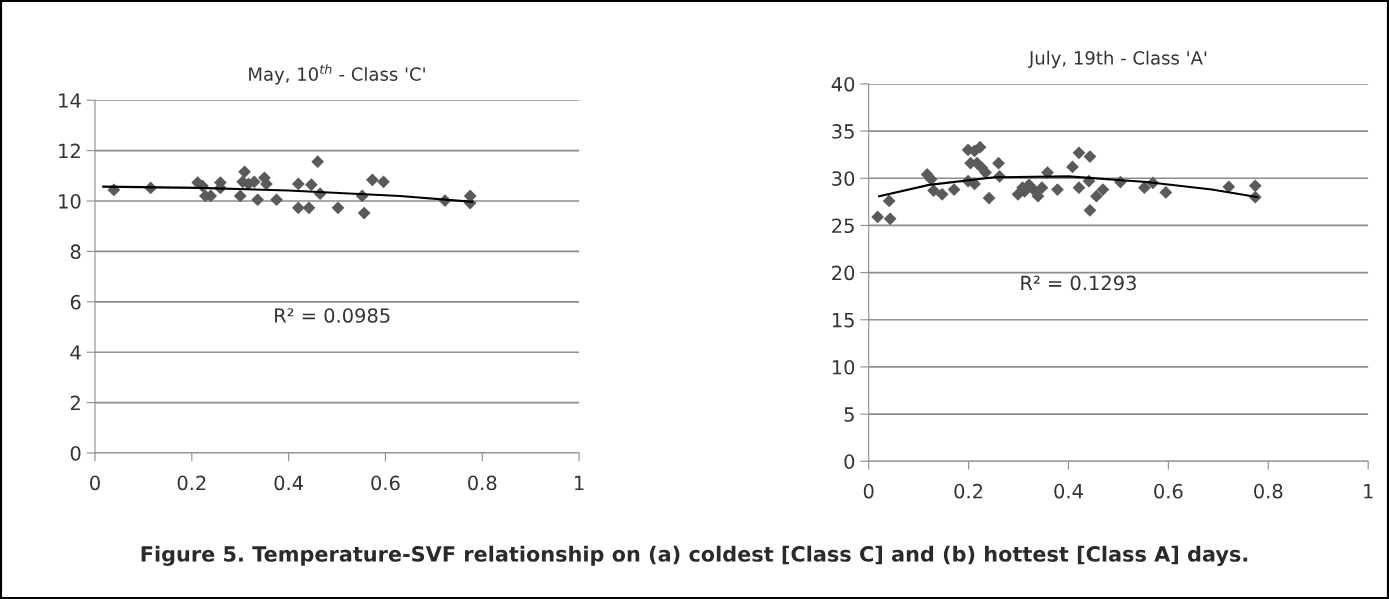  Describe the element at coordinates (75, 352) in the screenshot. I see `y-tick-label: 4` at that location.